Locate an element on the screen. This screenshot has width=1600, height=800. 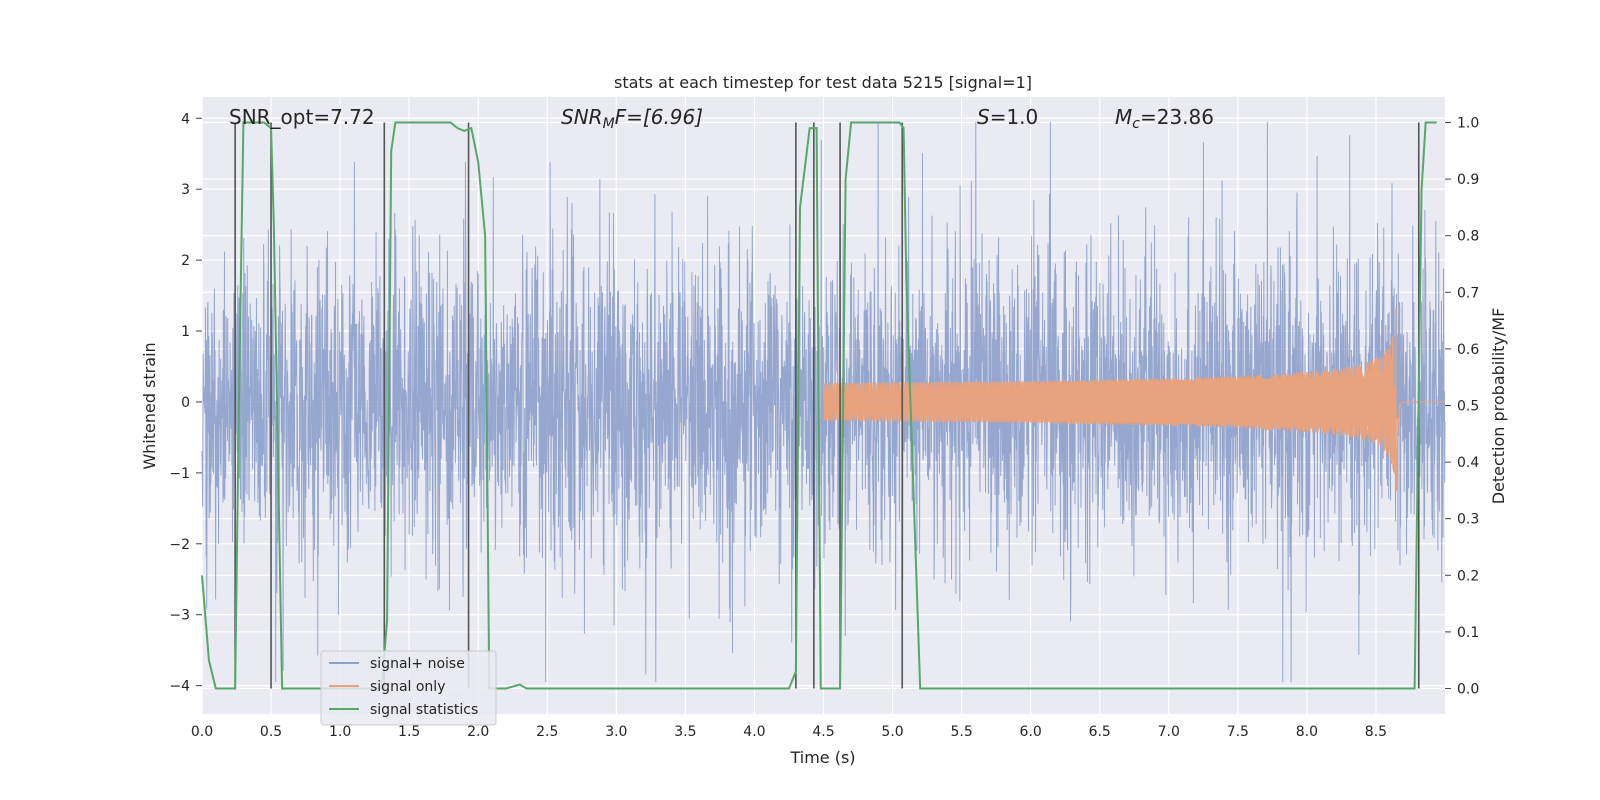
y-tick-label: −2 is located at coordinates (179, 545).